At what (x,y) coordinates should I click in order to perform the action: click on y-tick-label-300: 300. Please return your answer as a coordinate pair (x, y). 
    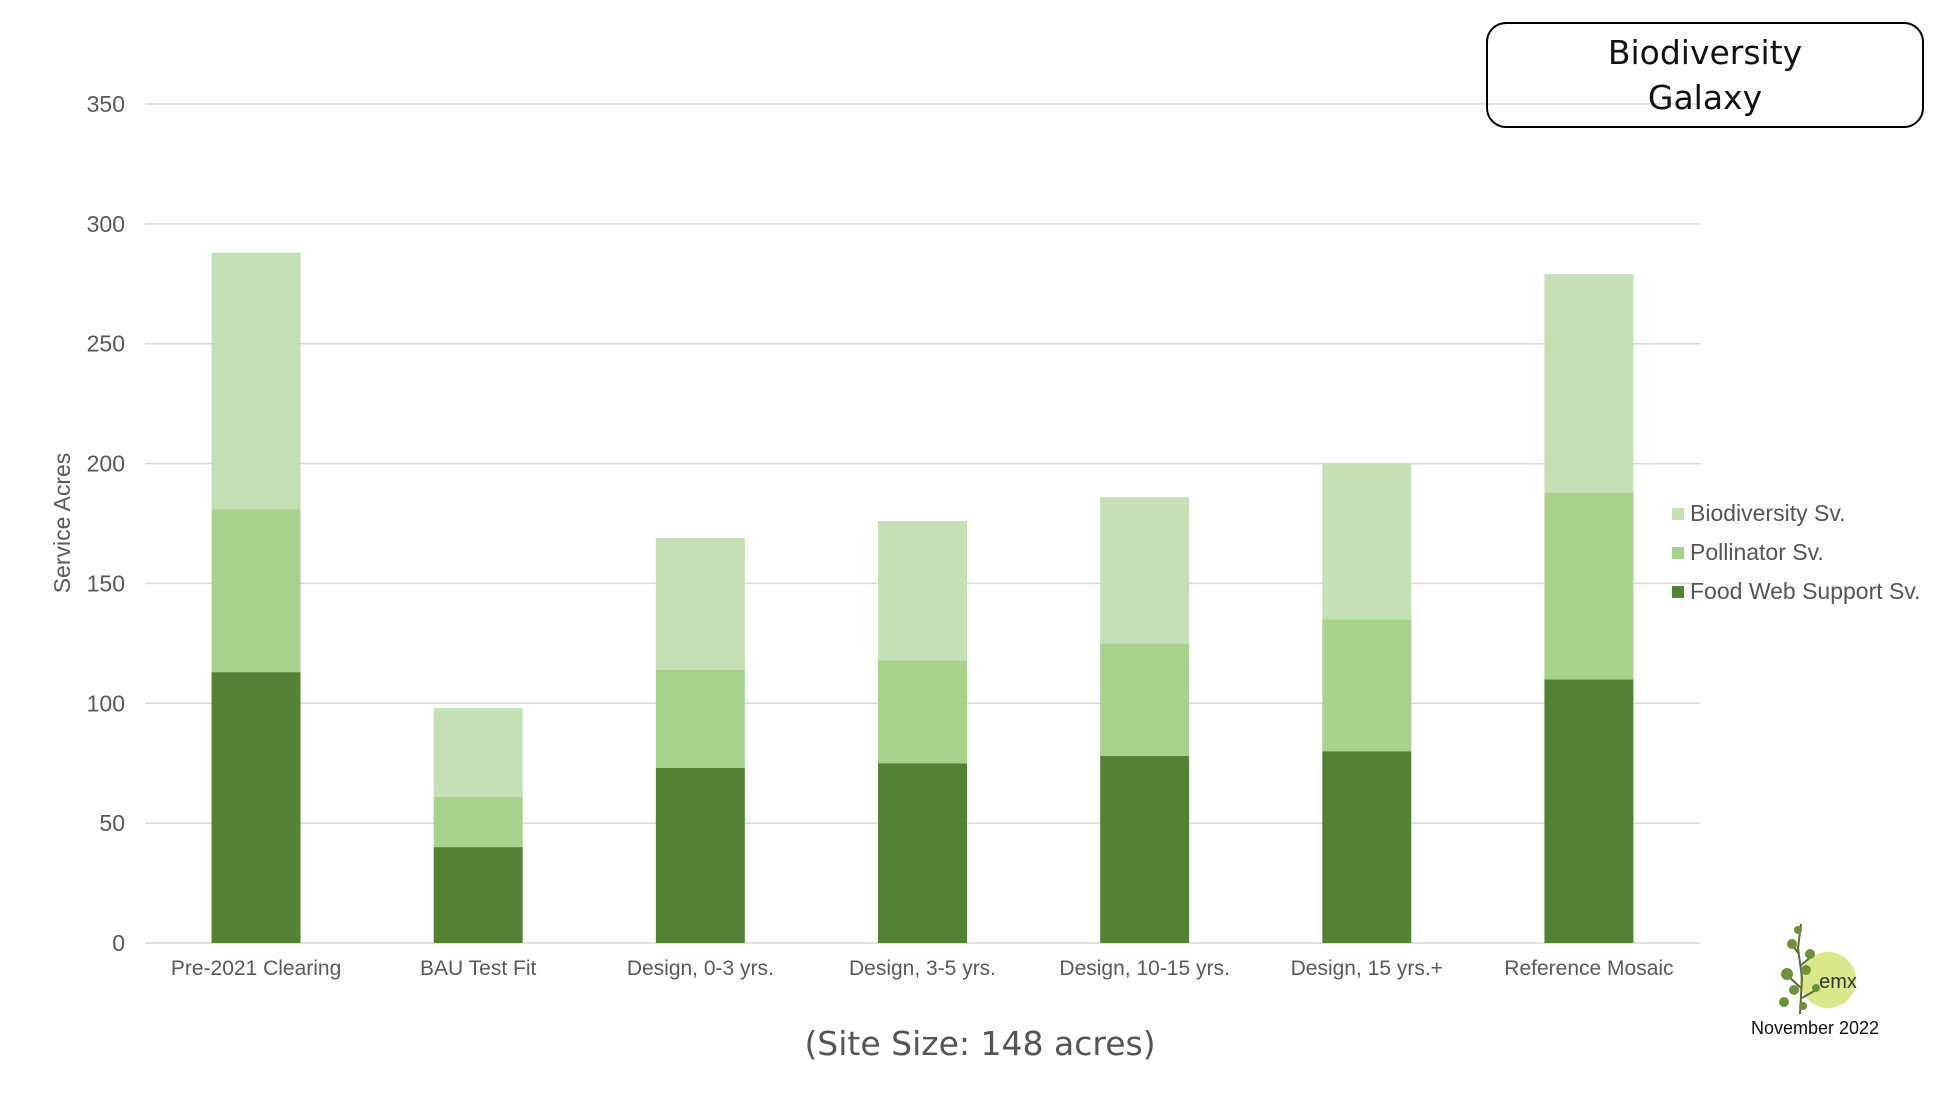
    Looking at the image, I should click on (106, 224).